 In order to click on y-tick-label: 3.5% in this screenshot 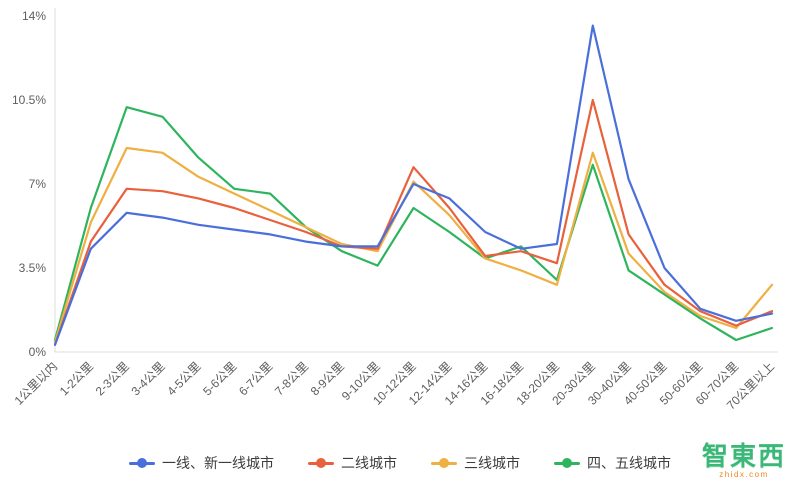, I will do `click(33, 268)`.